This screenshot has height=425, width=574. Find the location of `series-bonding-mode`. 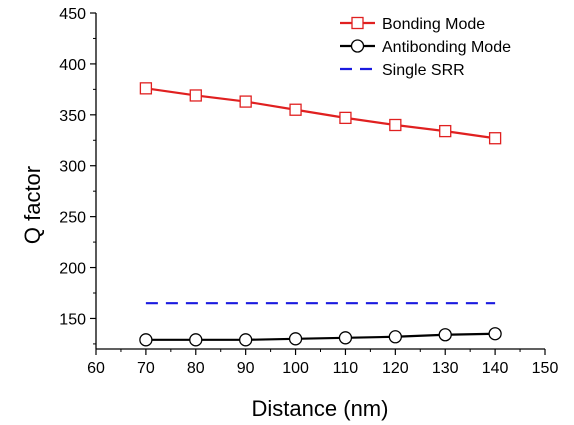

series-bonding-mode is located at coordinates (320, 113).